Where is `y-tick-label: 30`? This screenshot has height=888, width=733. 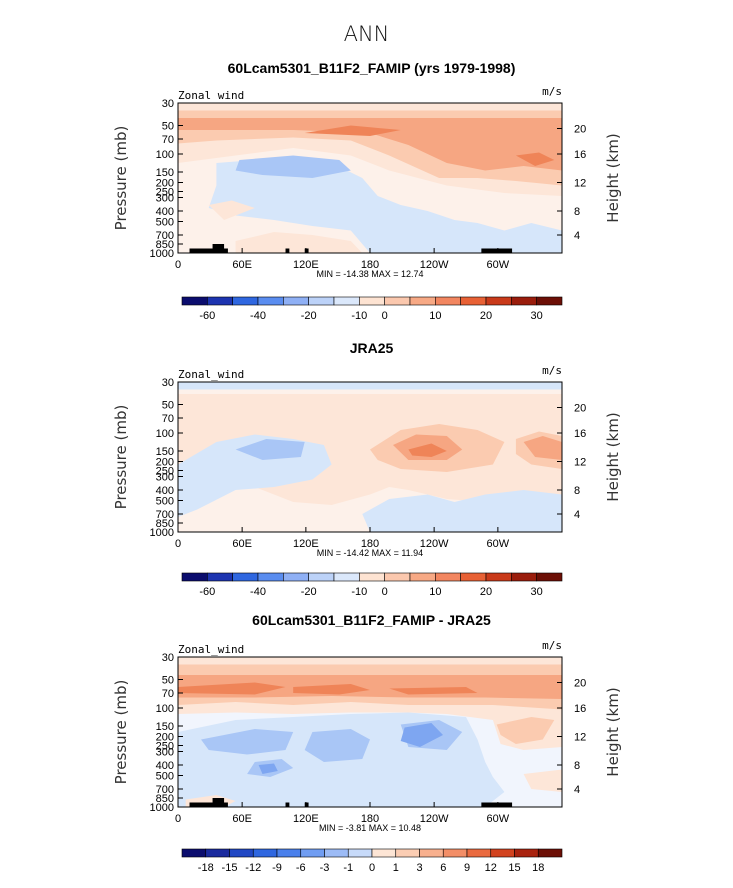
y-tick-label: 30 is located at coordinates (168, 658).